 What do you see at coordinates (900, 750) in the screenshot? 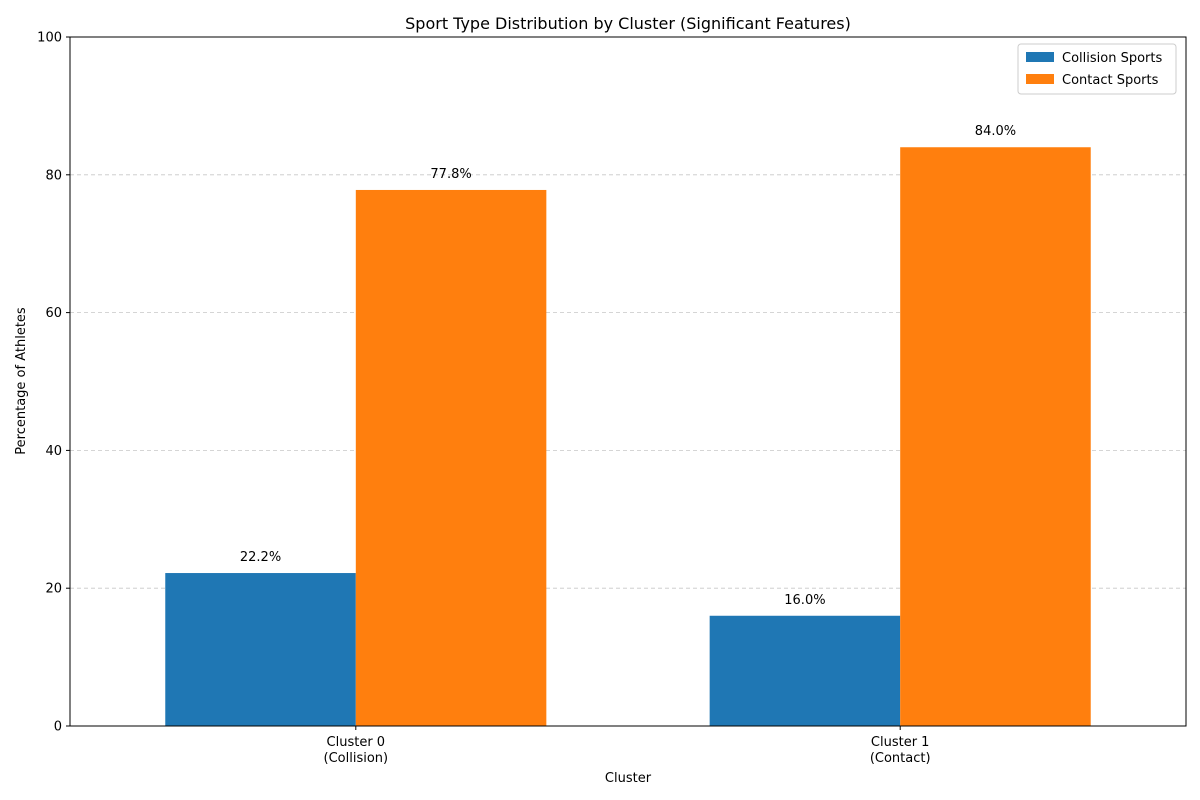
I see `x-tick-label: Cluster 1 (Contact)` at bounding box center [900, 750].